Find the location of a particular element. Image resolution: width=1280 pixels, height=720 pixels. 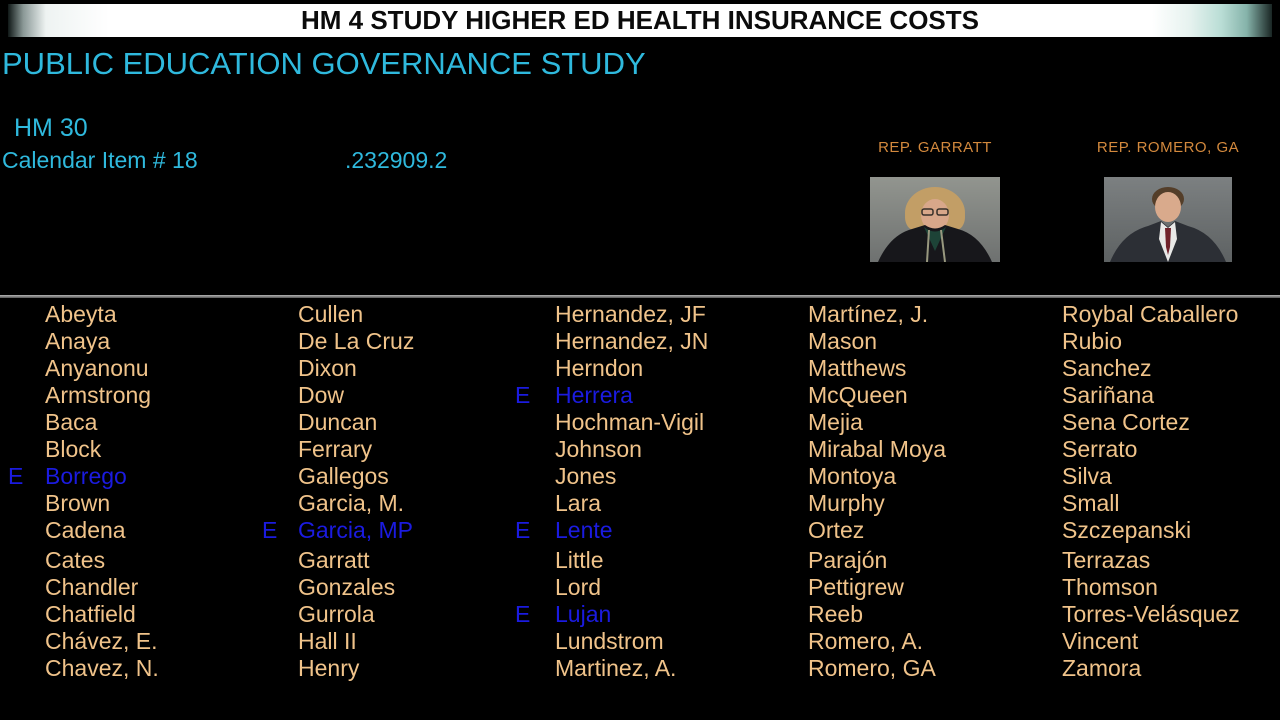

member-row: Small is located at coordinates (1131, 503).